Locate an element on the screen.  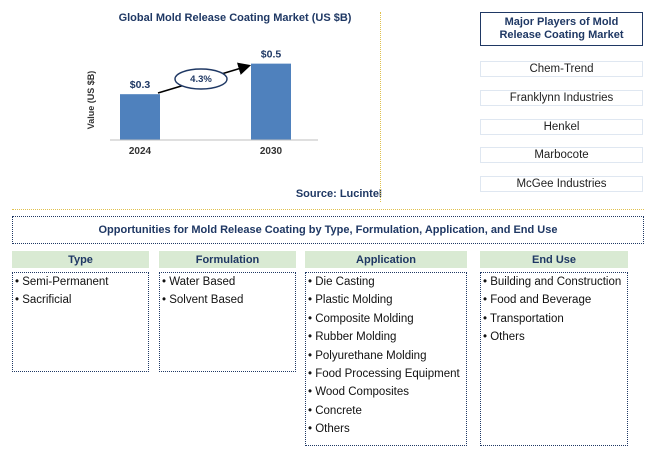
horizontal-divider is located at coordinates (328, 209).